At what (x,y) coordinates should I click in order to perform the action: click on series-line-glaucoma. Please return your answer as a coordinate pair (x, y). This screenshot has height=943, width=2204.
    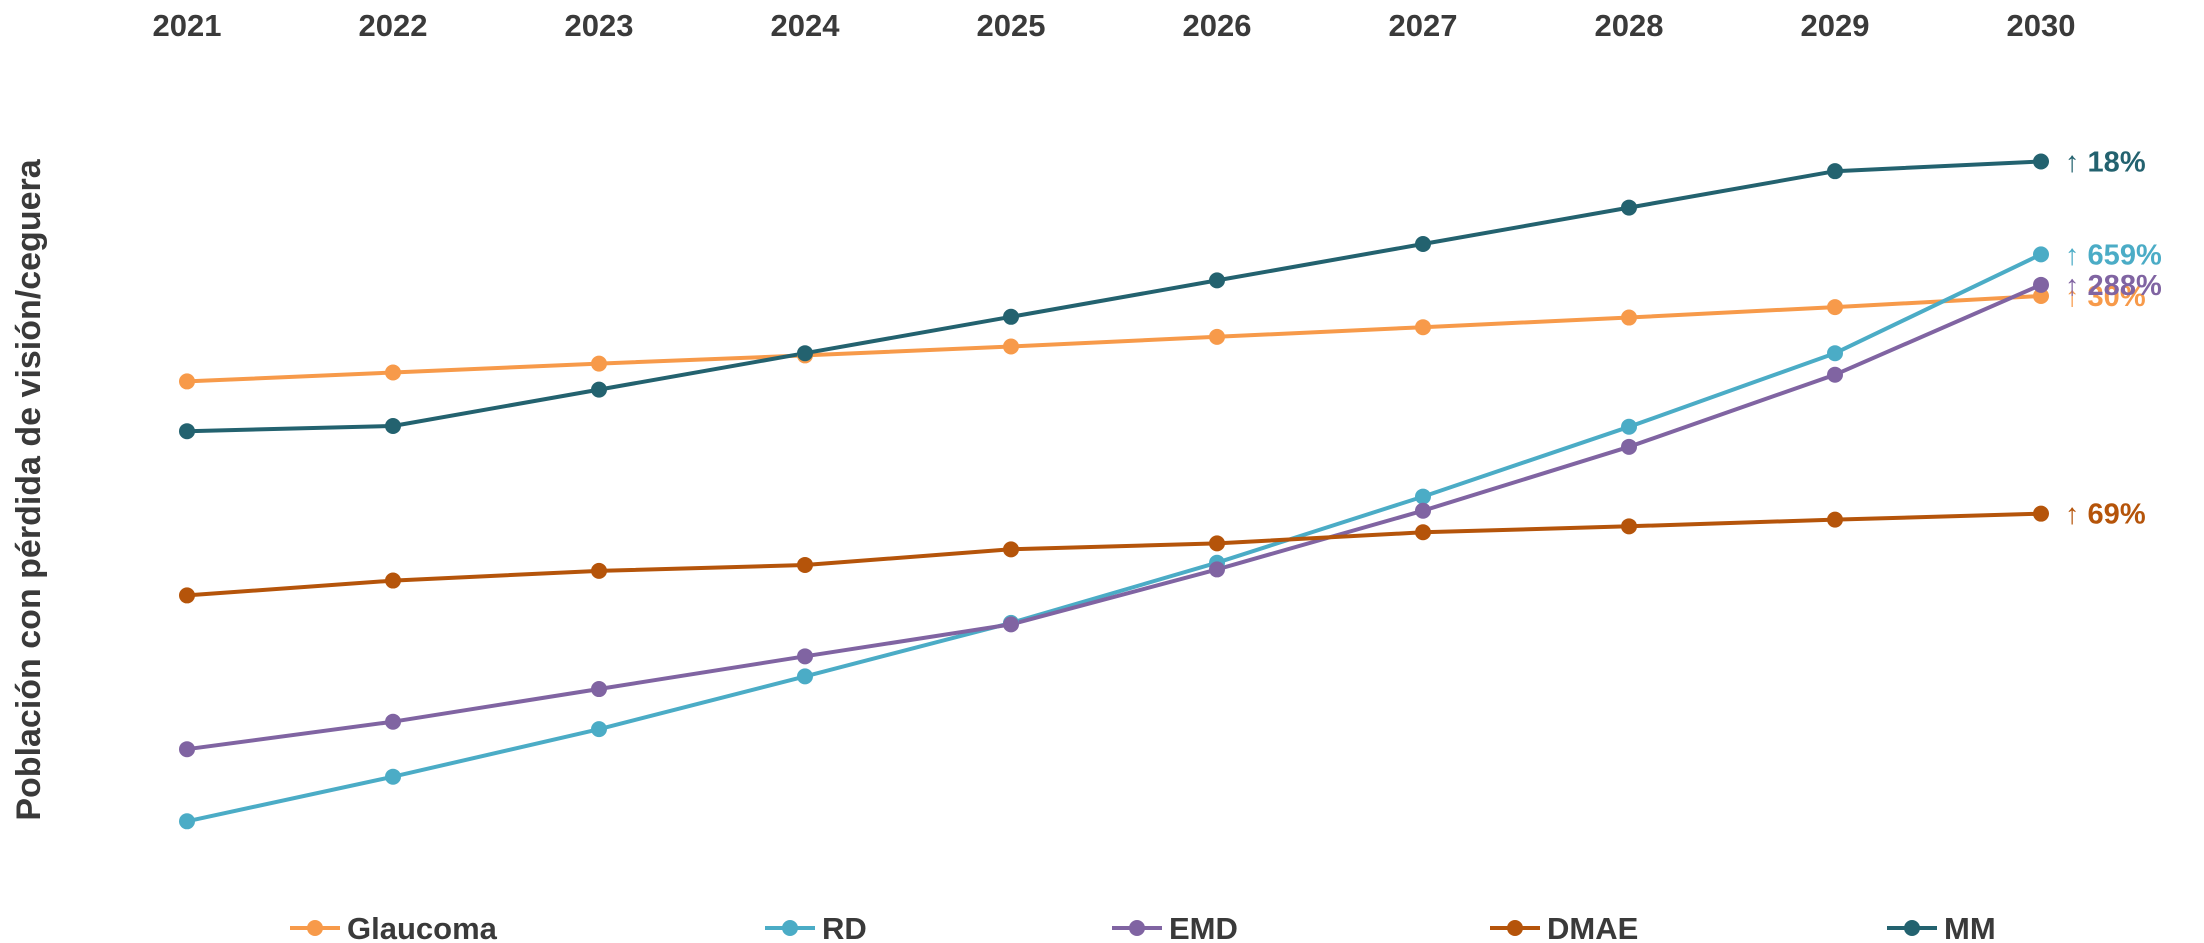
    Looking at the image, I should click on (1114, 339).